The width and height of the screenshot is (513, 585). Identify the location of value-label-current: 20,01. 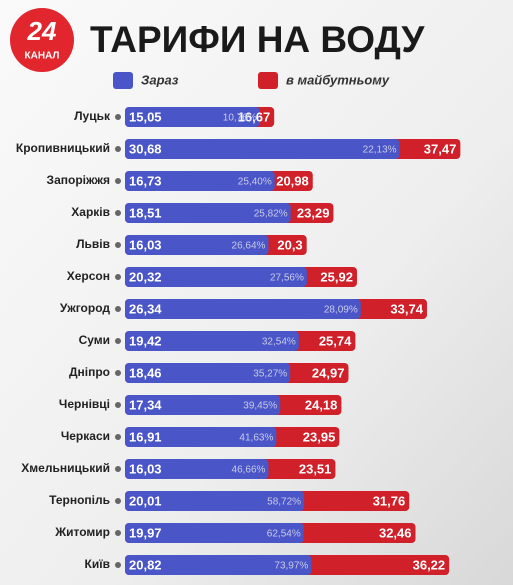
(145, 500).